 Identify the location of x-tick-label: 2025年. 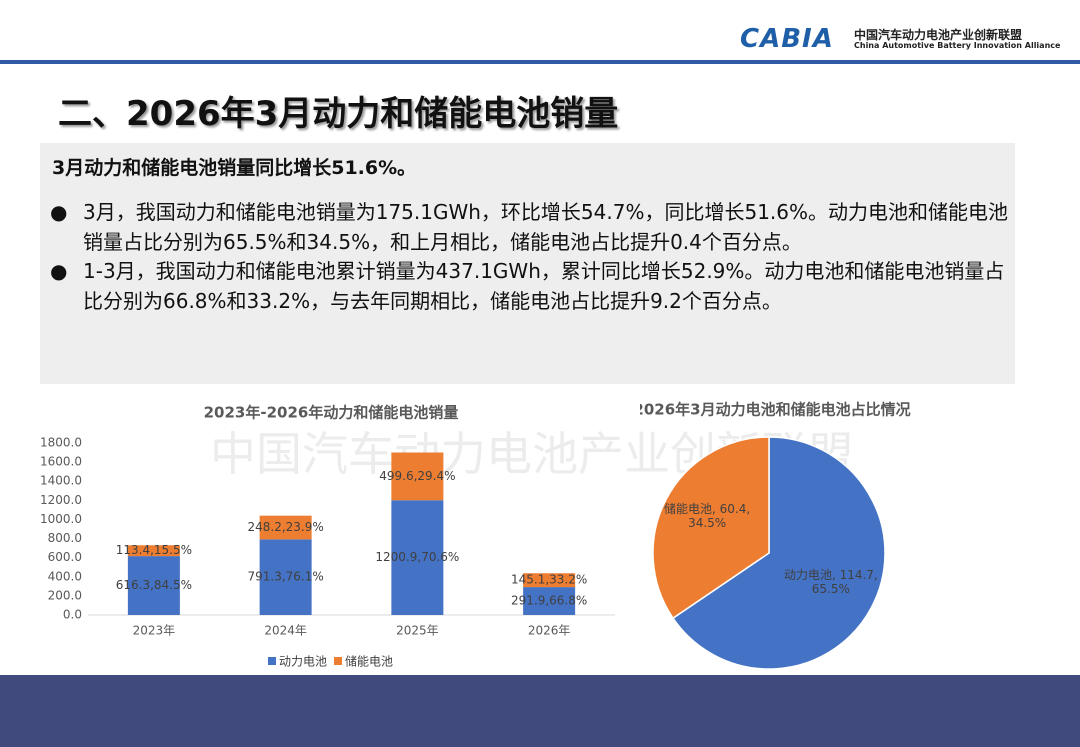
(417, 631).